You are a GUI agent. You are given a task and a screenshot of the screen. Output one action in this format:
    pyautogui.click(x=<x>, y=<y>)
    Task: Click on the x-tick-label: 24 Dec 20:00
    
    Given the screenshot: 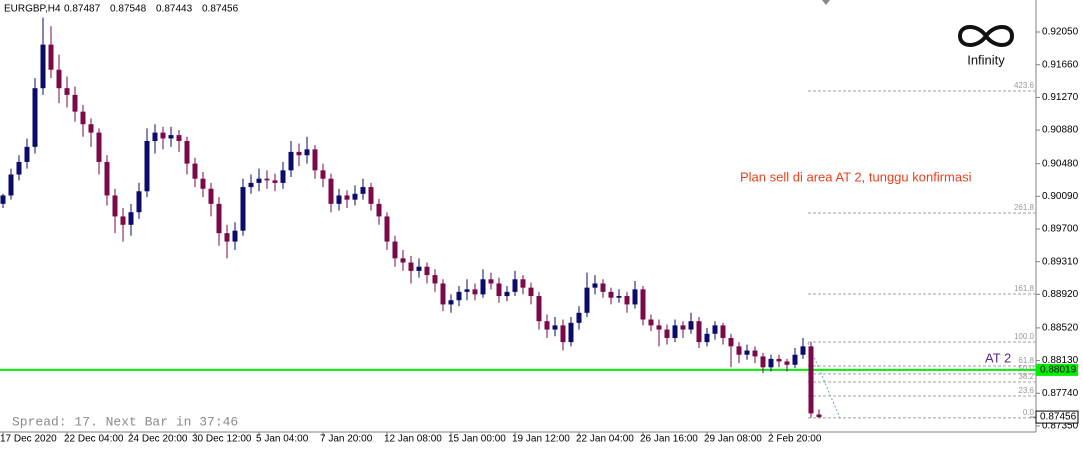 What is the action you would take?
    pyautogui.click(x=158, y=439)
    